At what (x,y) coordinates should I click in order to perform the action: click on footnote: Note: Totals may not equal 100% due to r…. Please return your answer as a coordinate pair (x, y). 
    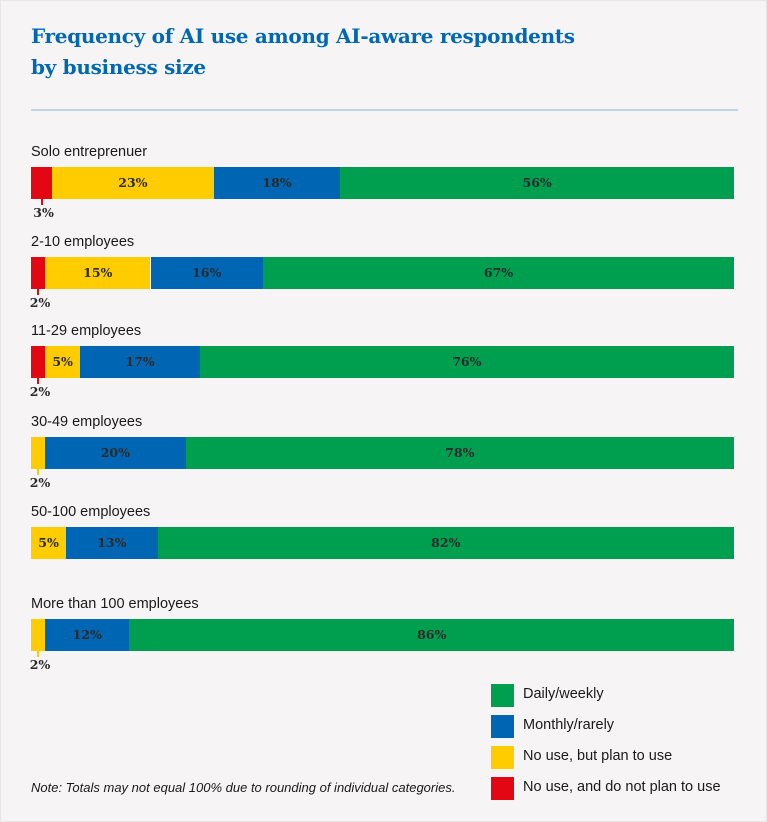
    Looking at the image, I should click on (243, 787).